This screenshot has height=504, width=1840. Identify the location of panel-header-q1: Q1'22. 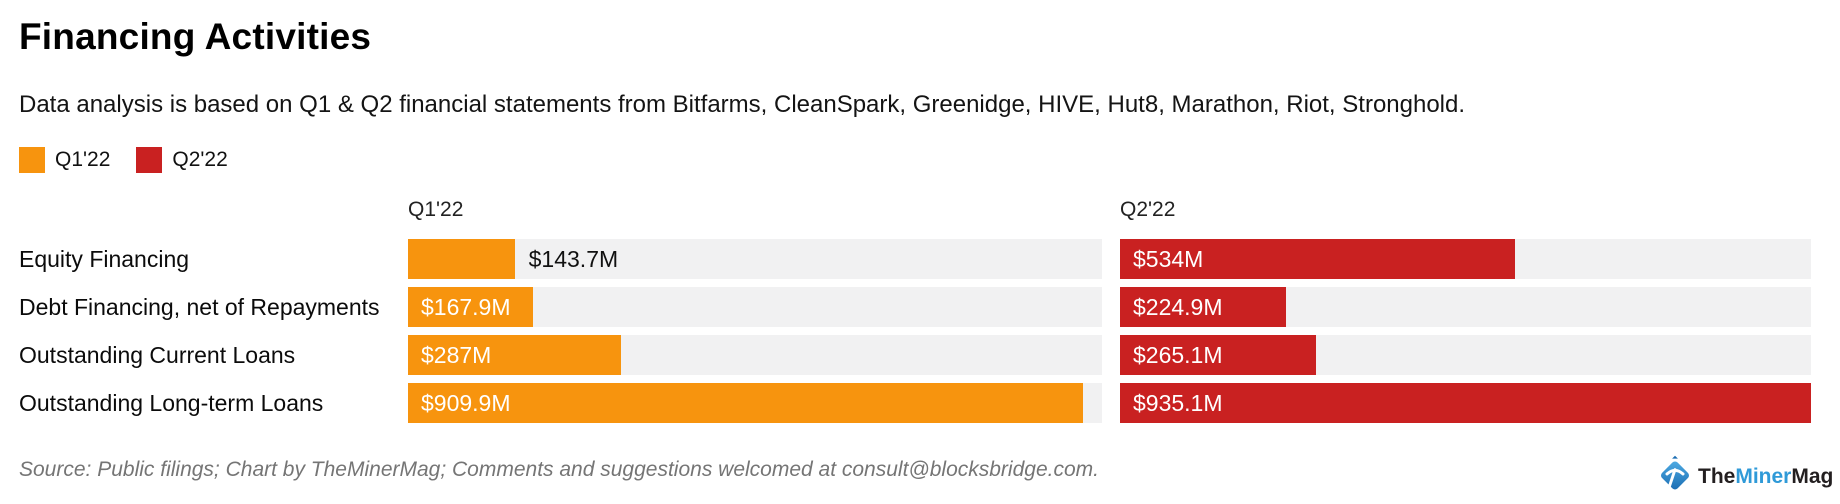
(436, 209).